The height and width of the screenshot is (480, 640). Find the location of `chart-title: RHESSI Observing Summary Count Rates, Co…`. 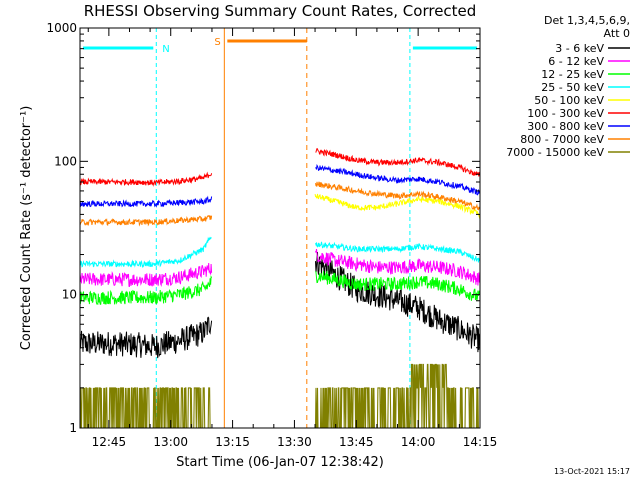

chart-title: RHESSI Observing Summary Count Rates, Co… is located at coordinates (280, 11).